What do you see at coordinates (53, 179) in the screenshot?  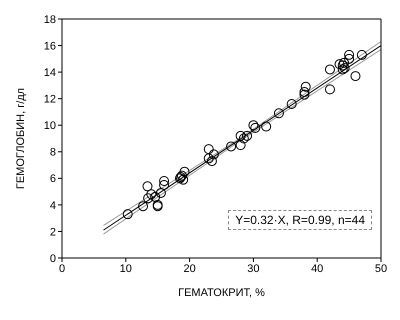 I see `y-tick-label: 6` at bounding box center [53, 179].